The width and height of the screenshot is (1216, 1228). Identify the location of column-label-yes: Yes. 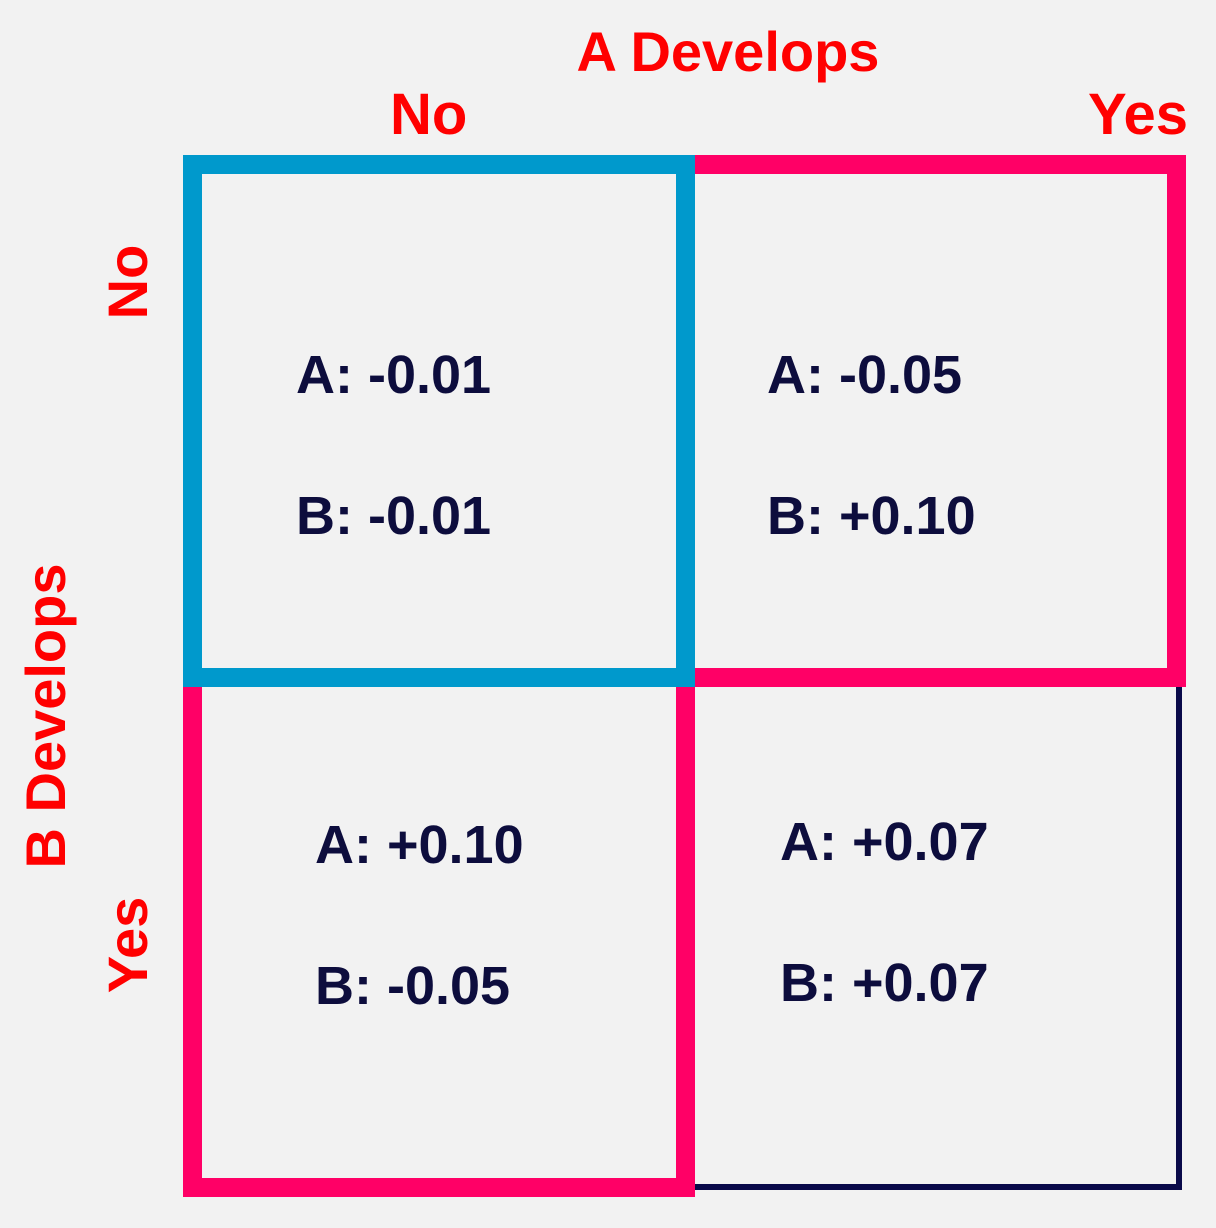
(1138, 114).